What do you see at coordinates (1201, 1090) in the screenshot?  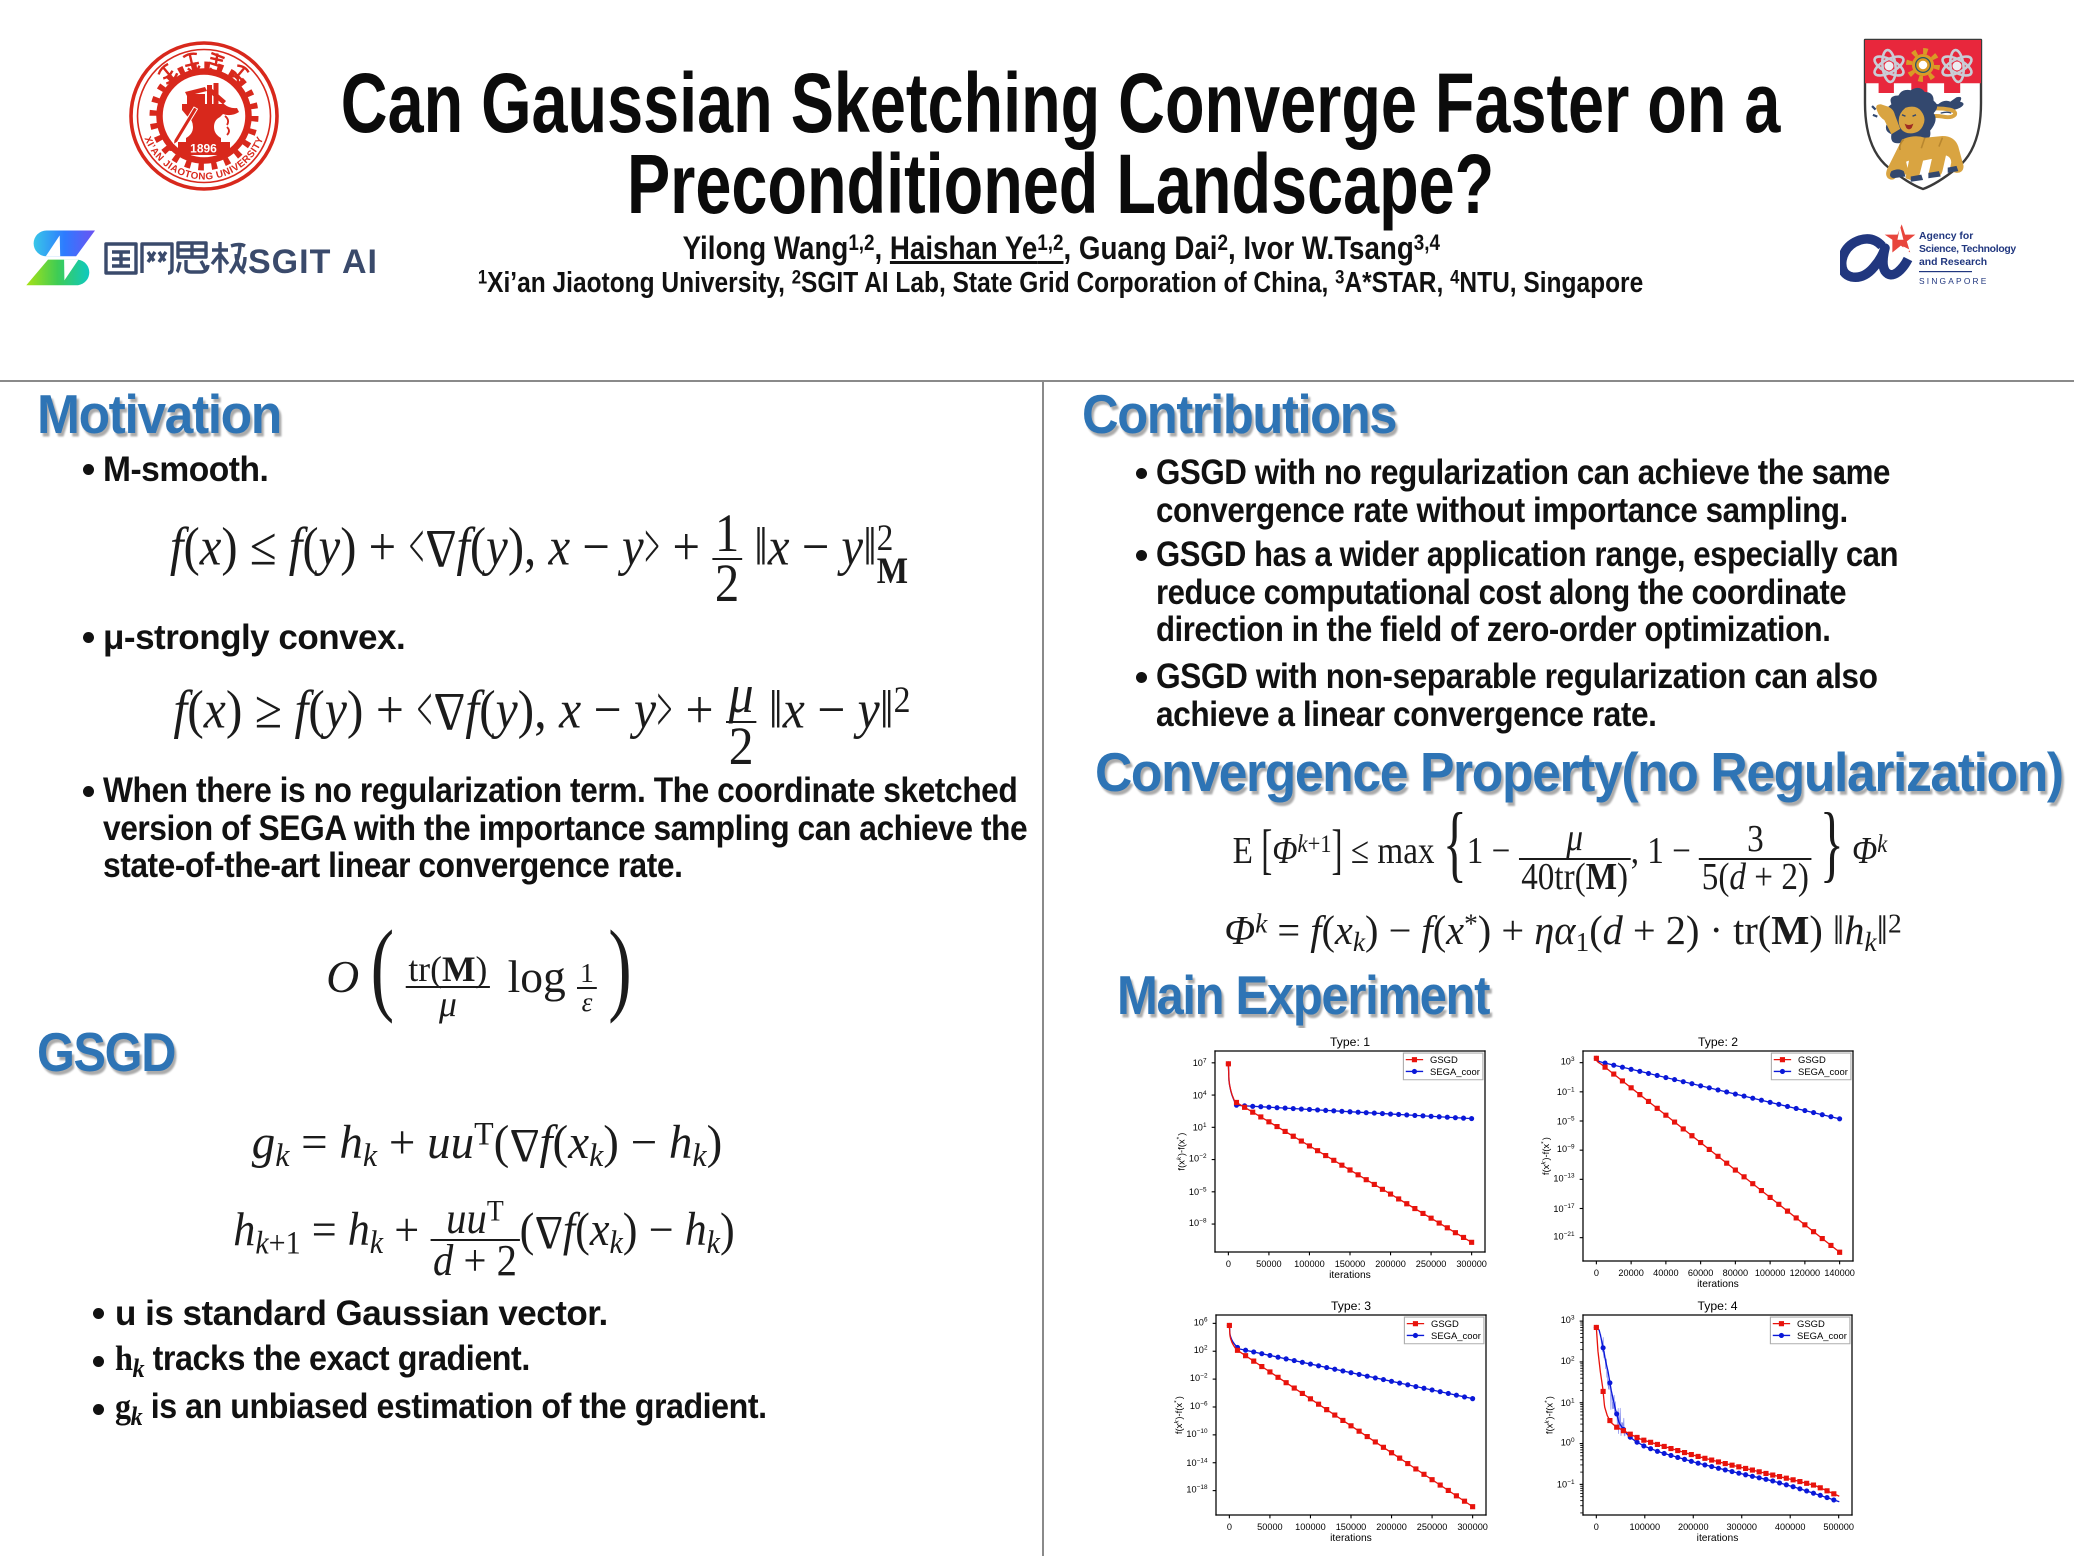 I see `svg-text: 1 0 4` at bounding box center [1201, 1090].